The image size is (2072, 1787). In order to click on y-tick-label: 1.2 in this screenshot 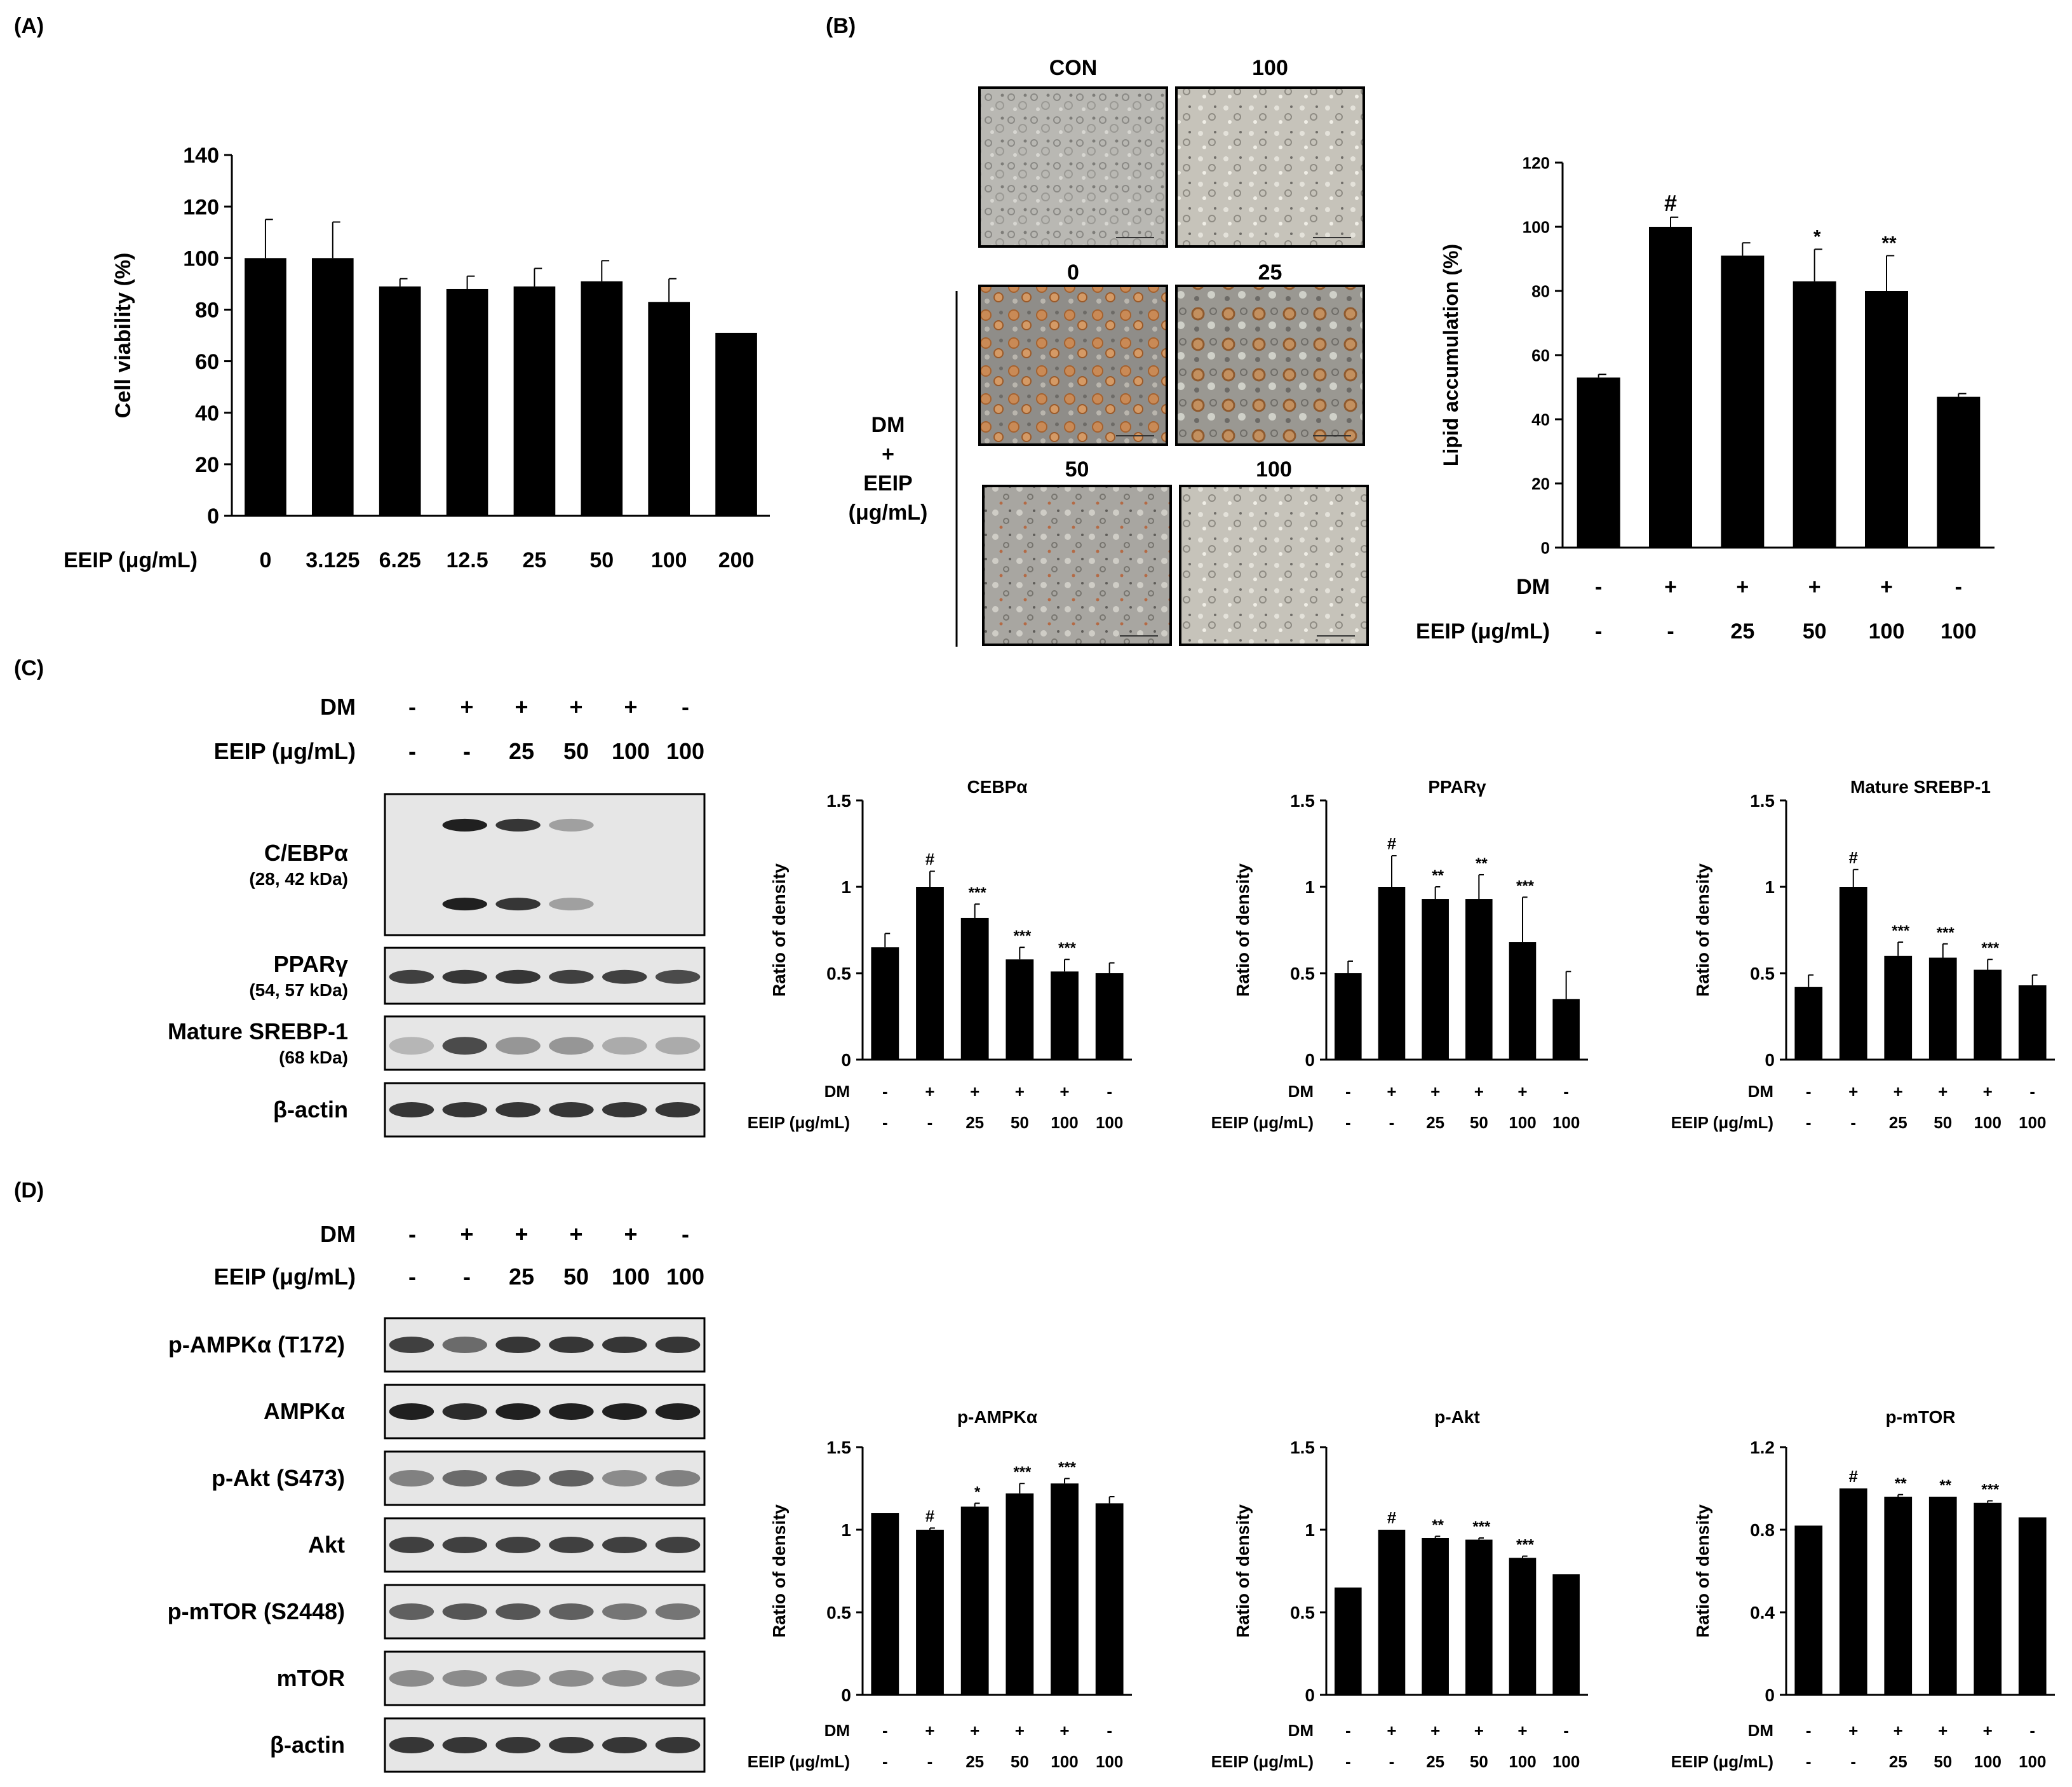, I will do `click(1762, 1447)`.